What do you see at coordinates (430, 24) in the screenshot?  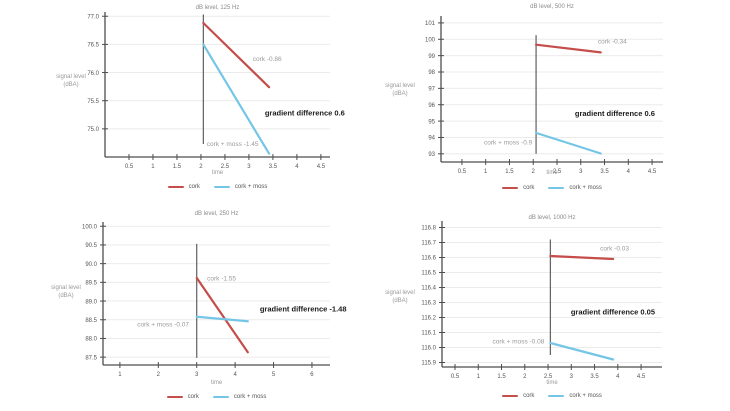 I see `y-tick-label: 101` at bounding box center [430, 24].